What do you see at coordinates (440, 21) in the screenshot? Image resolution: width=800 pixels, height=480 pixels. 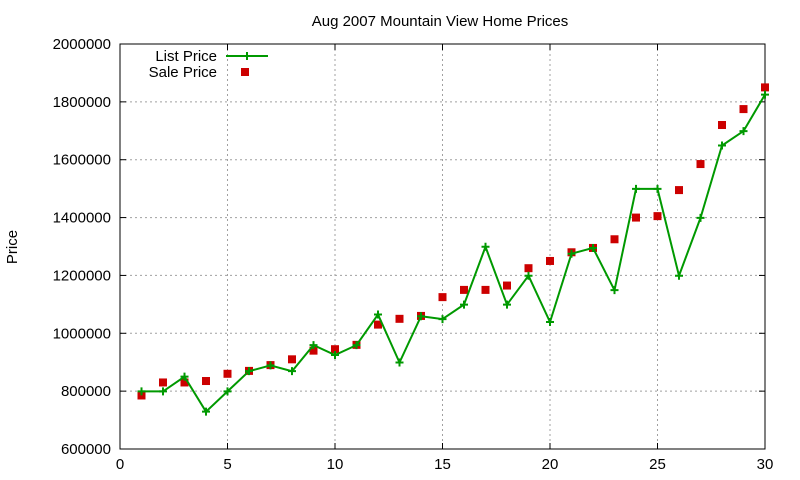 I see `chart-title: Aug 2007 Mountain View Home Prices` at bounding box center [440, 21].